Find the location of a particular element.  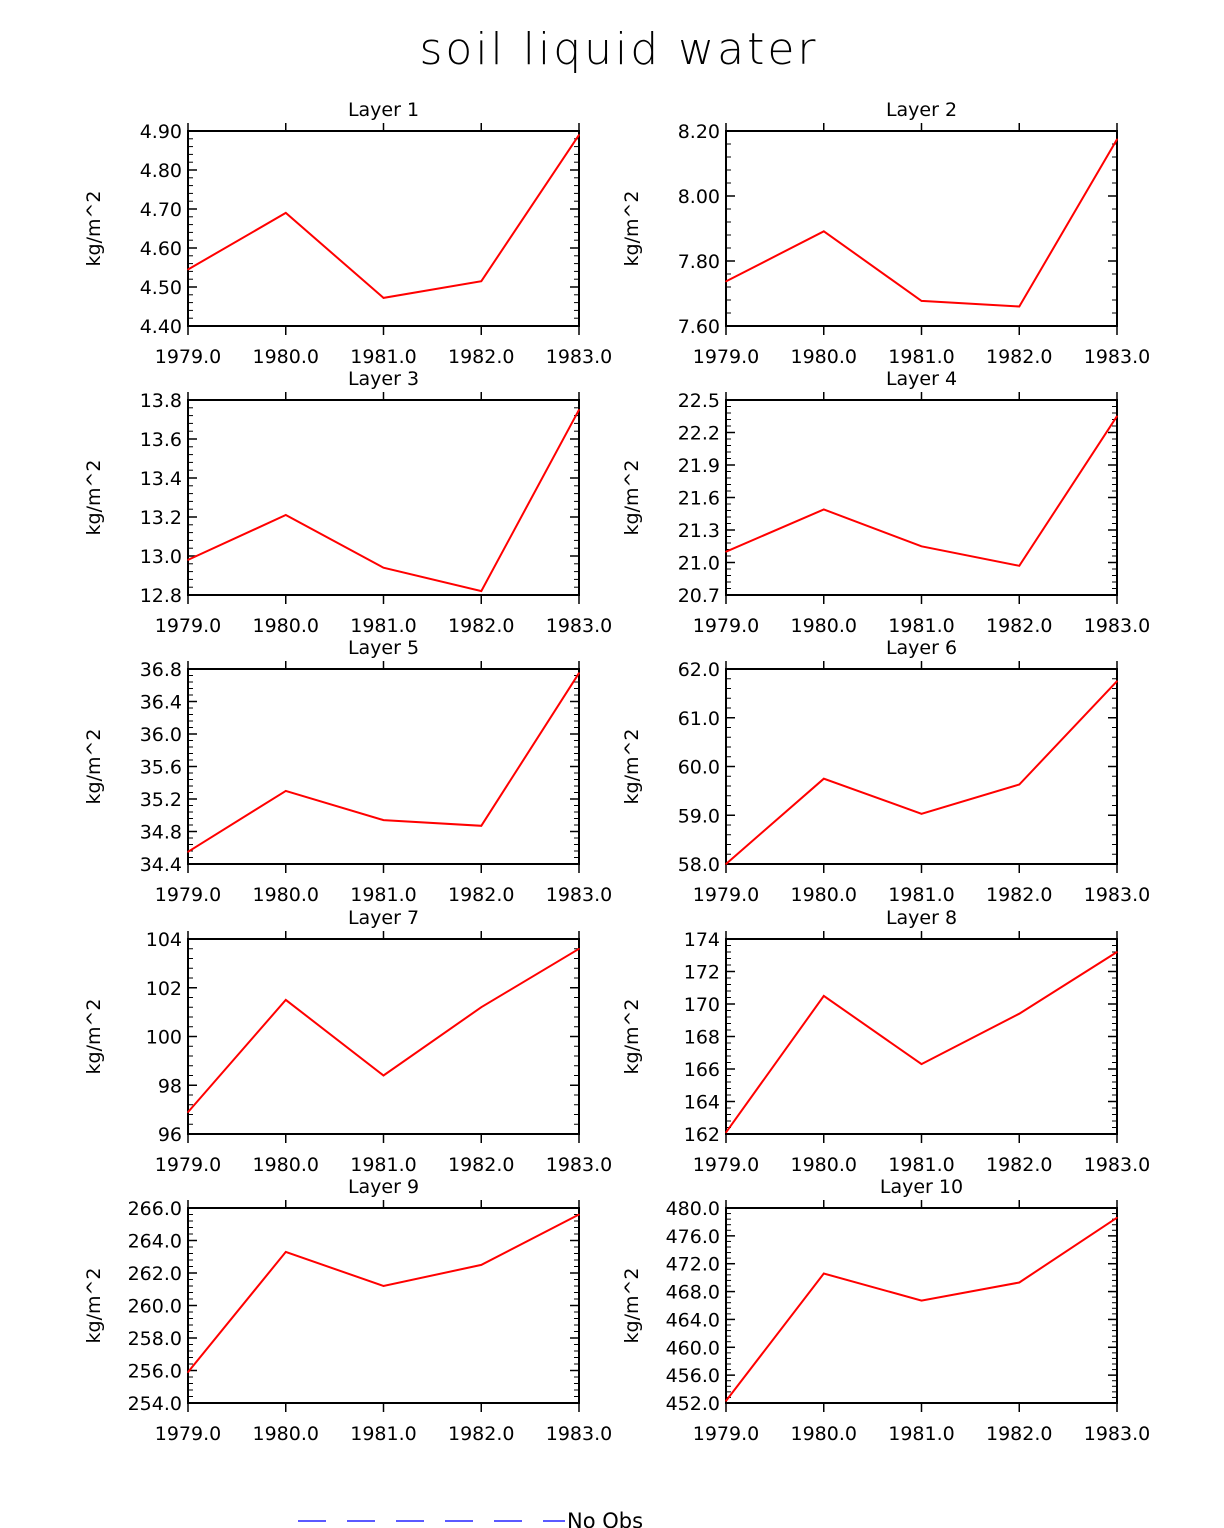

y-tick-label: 12.8 is located at coordinates (161, 596).